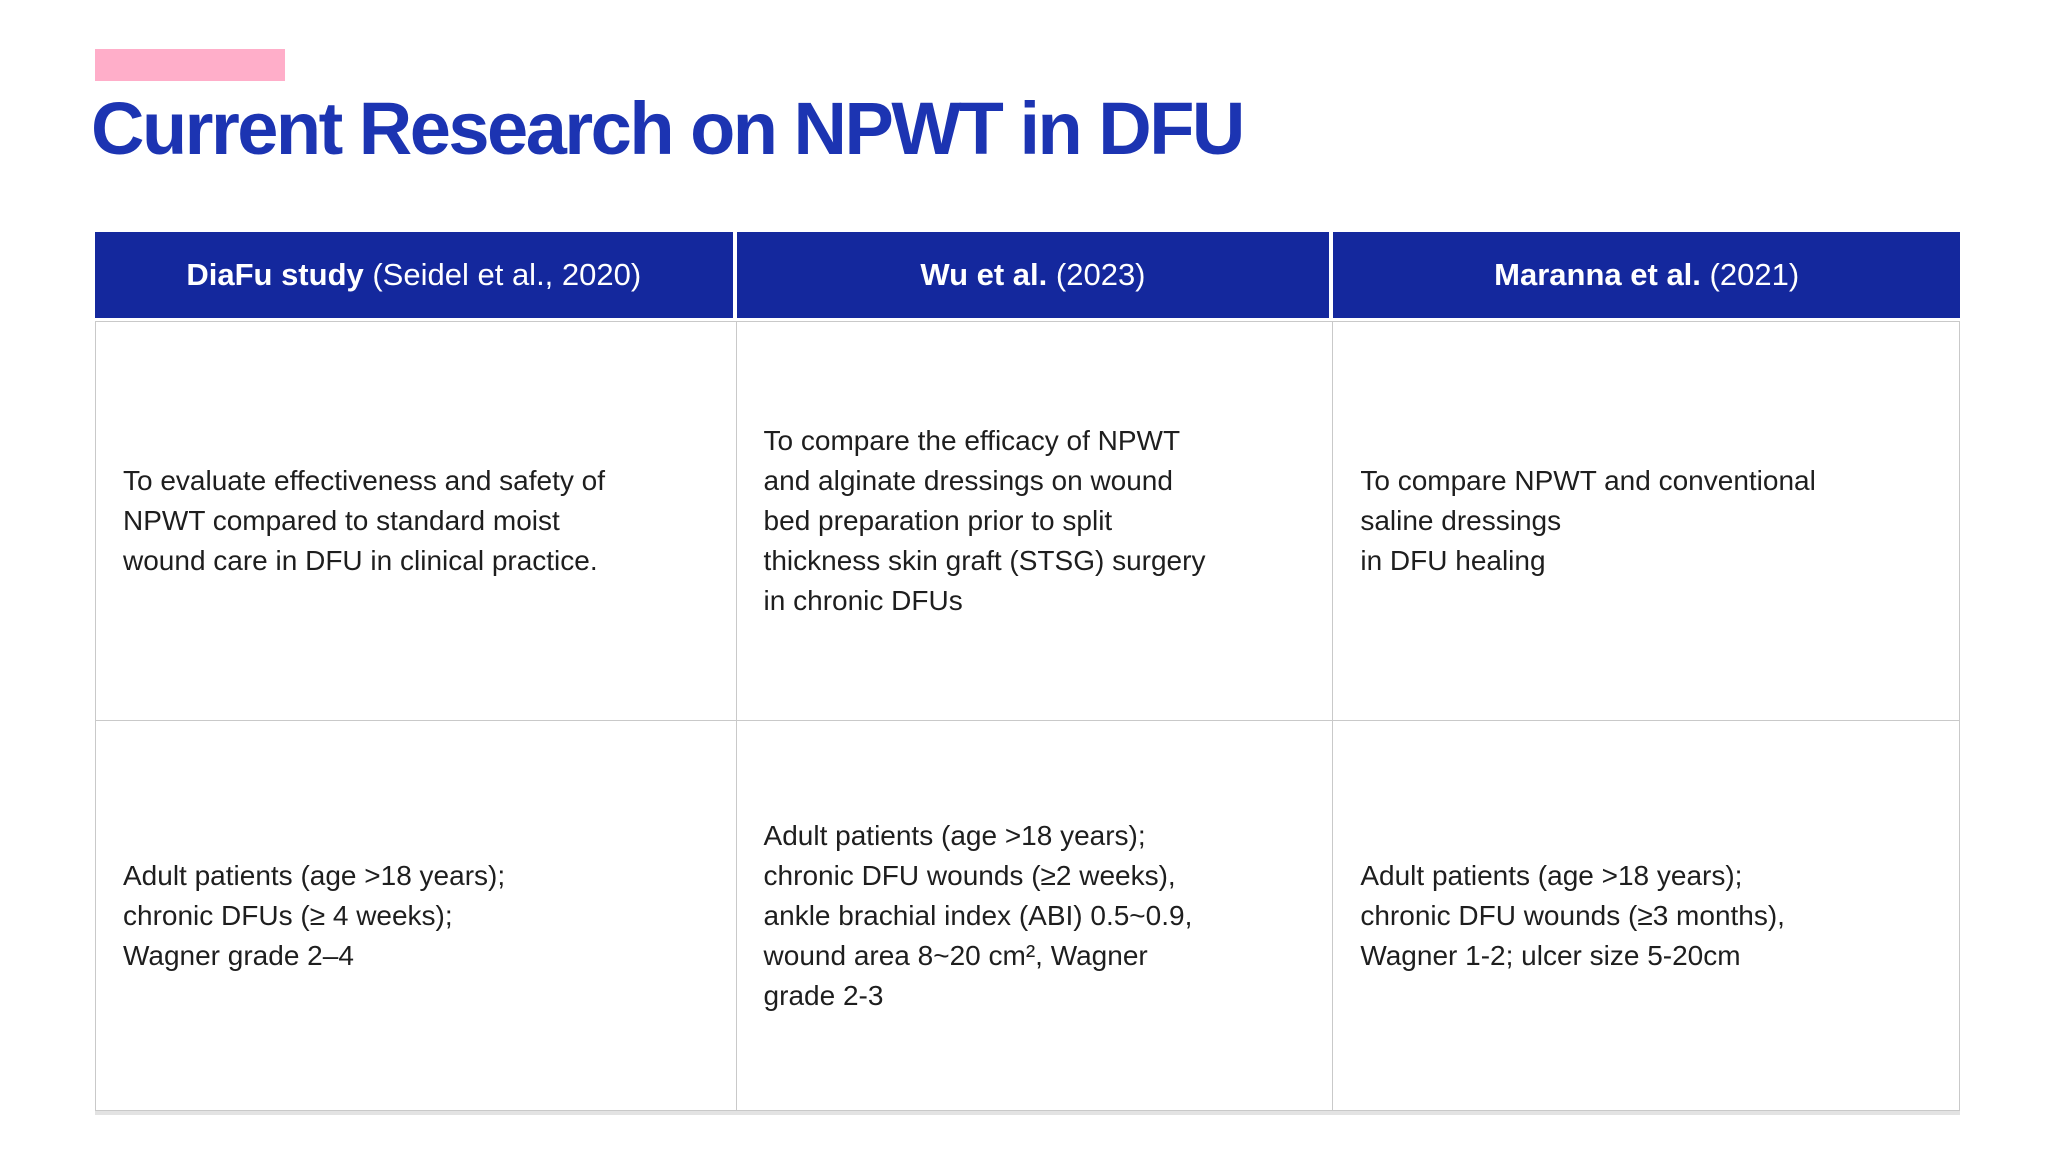 The height and width of the screenshot is (1152, 2048). I want to click on page-title: Current Research on NPWT in DFU, so click(668, 128).